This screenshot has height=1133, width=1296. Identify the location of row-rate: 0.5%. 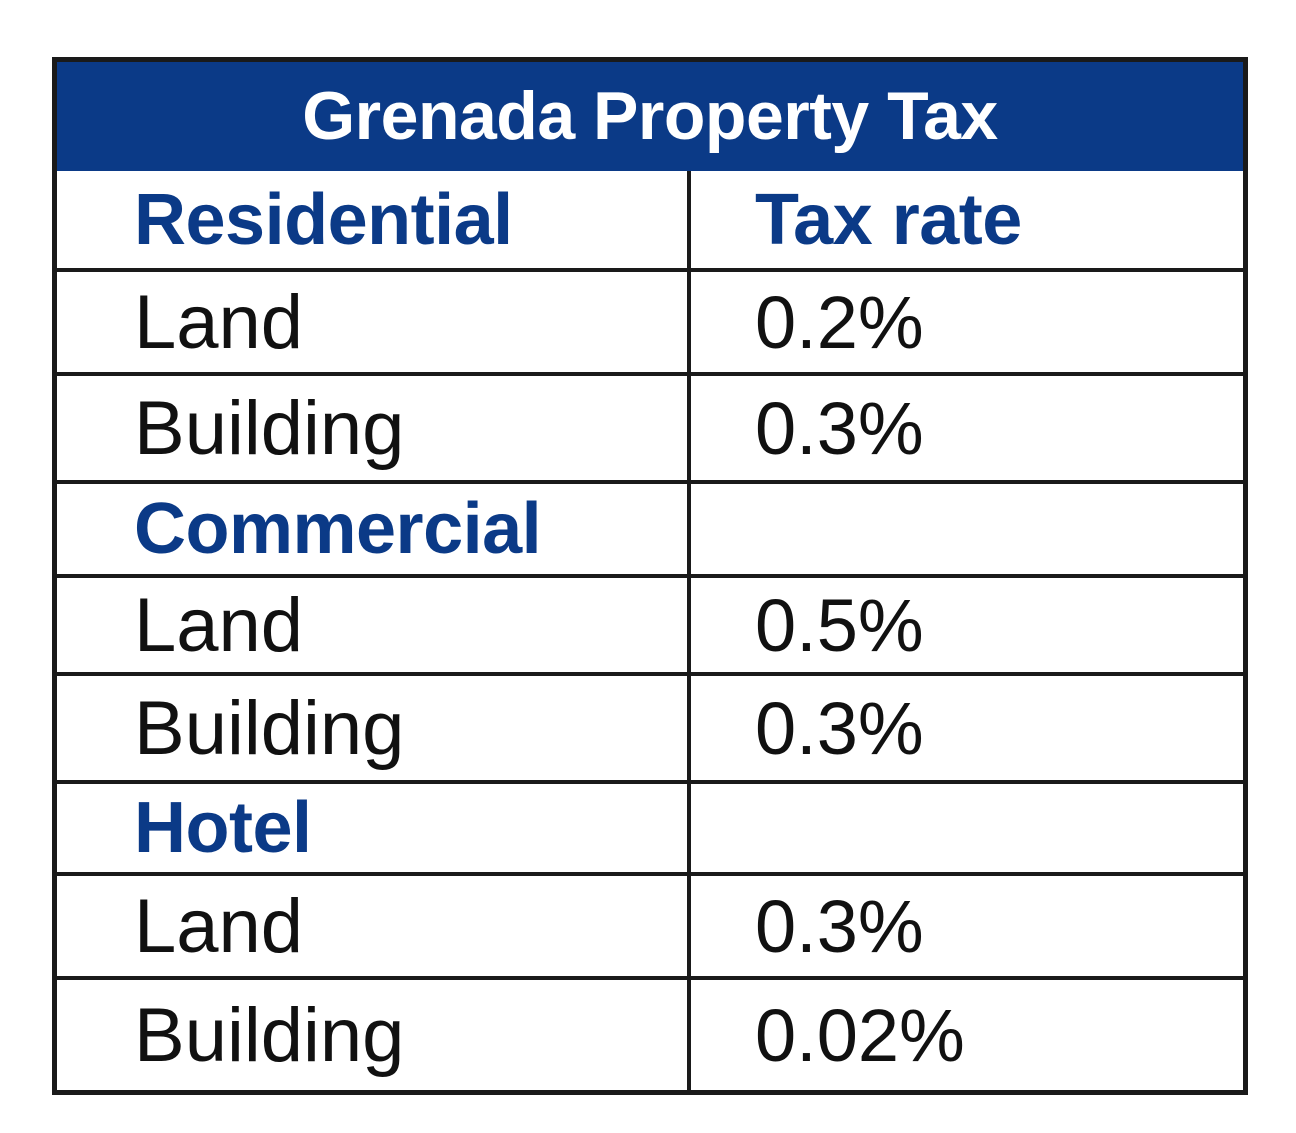
(839, 625).